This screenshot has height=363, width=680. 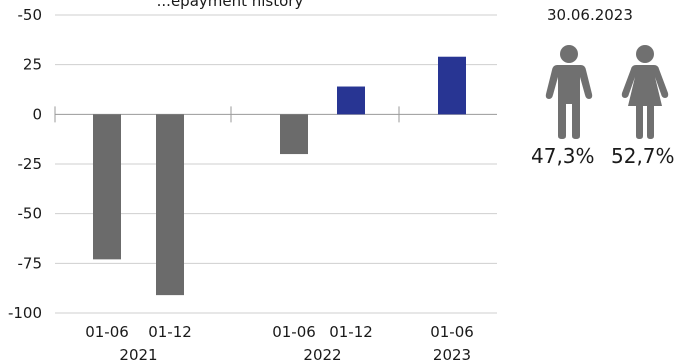 What do you see at coordinates (569, 92) in the screenshot?
I see `male-person-icon` at bounding box center [569, 92].